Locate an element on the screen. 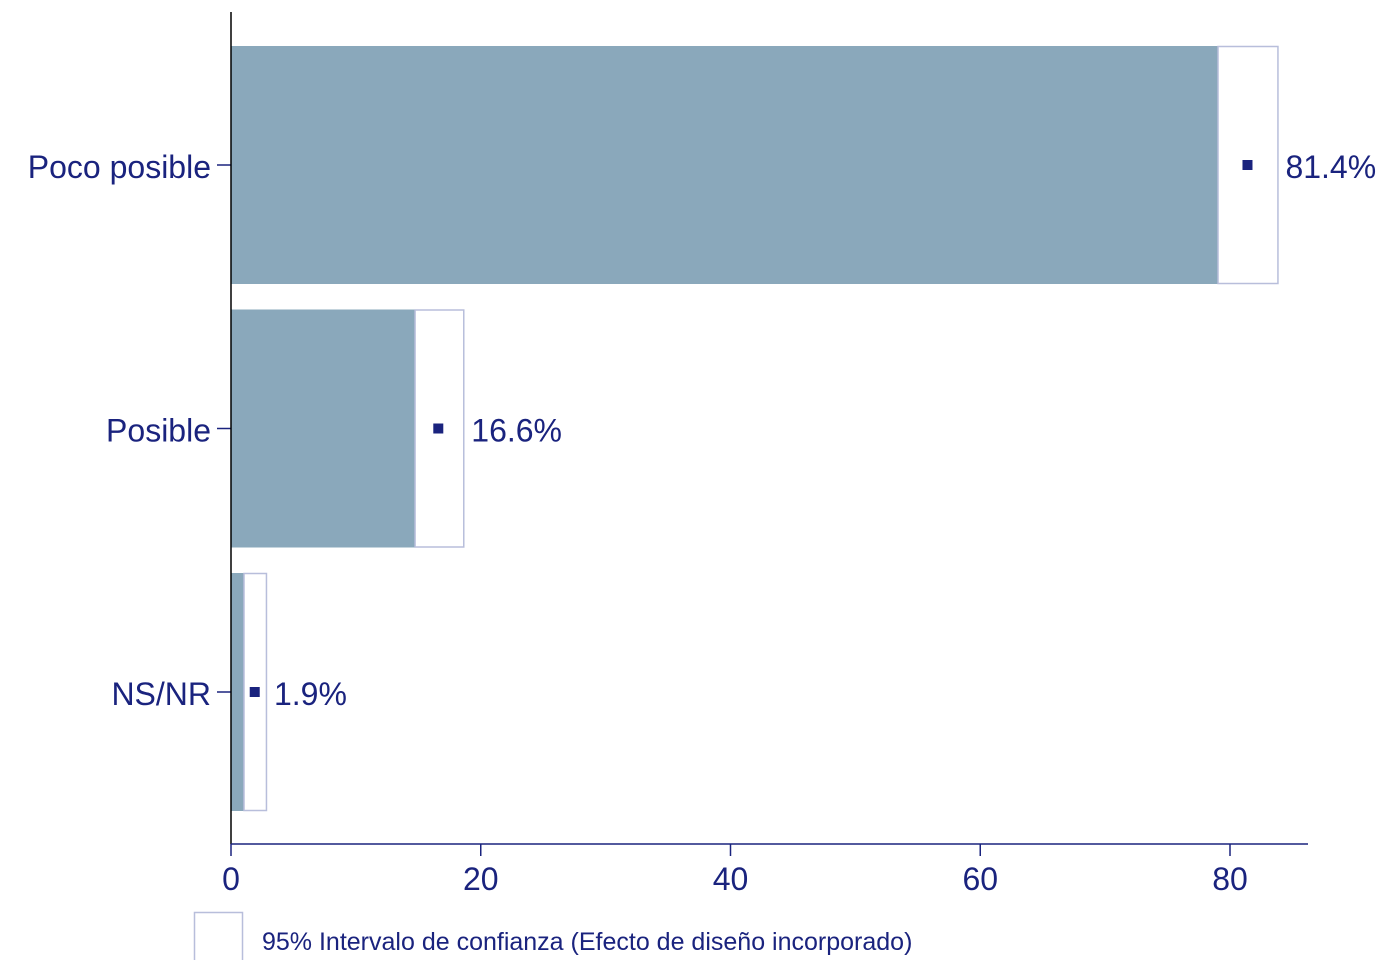 The image size is (1392, 960). x-tick-label-1: 0 is located at coordinates (231, 879).